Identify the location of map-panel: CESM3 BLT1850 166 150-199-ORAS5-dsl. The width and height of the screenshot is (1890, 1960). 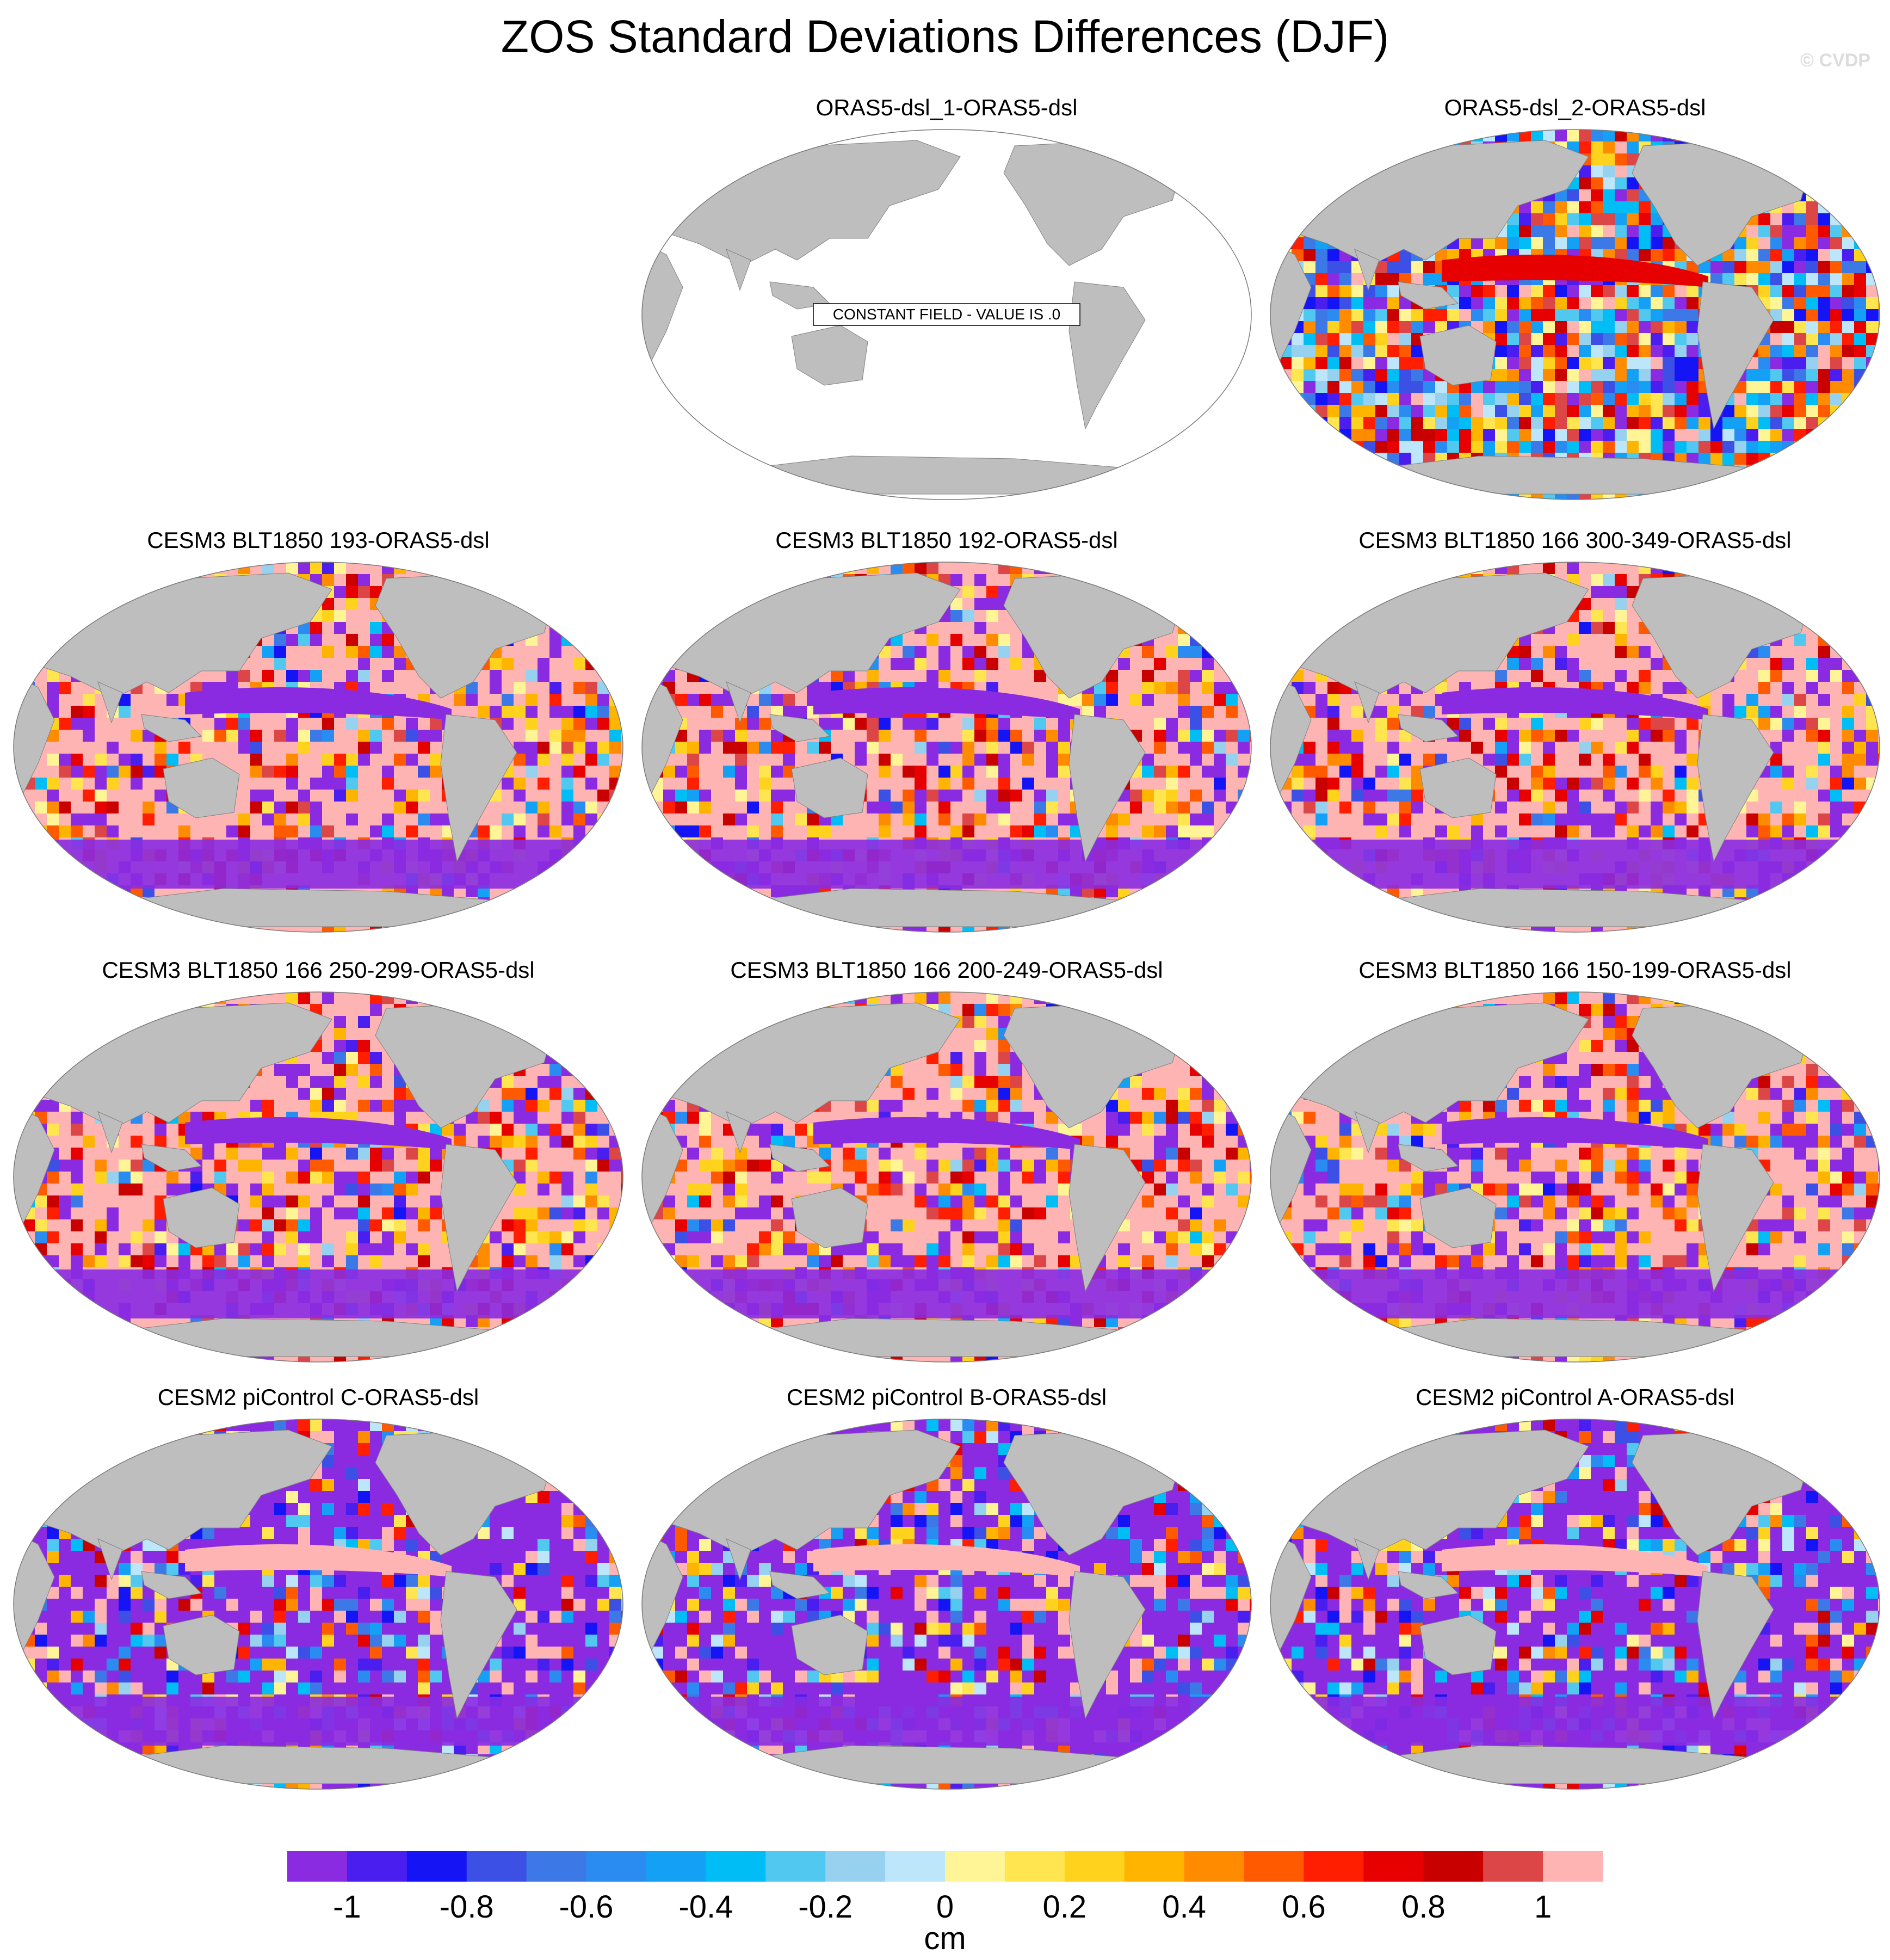
(1575, 1170).